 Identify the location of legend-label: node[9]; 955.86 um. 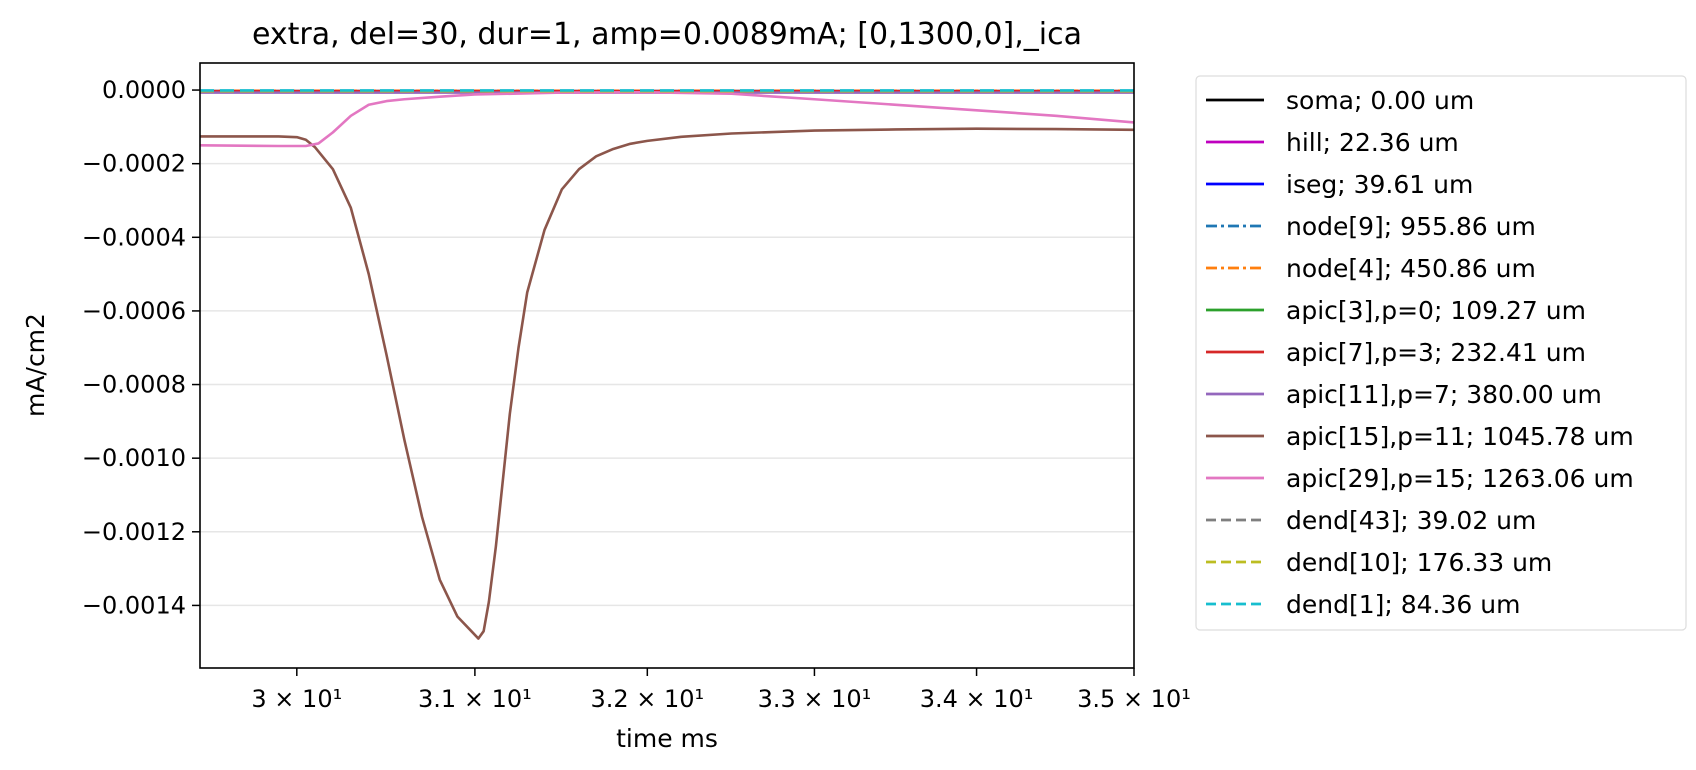
(1411, 226).